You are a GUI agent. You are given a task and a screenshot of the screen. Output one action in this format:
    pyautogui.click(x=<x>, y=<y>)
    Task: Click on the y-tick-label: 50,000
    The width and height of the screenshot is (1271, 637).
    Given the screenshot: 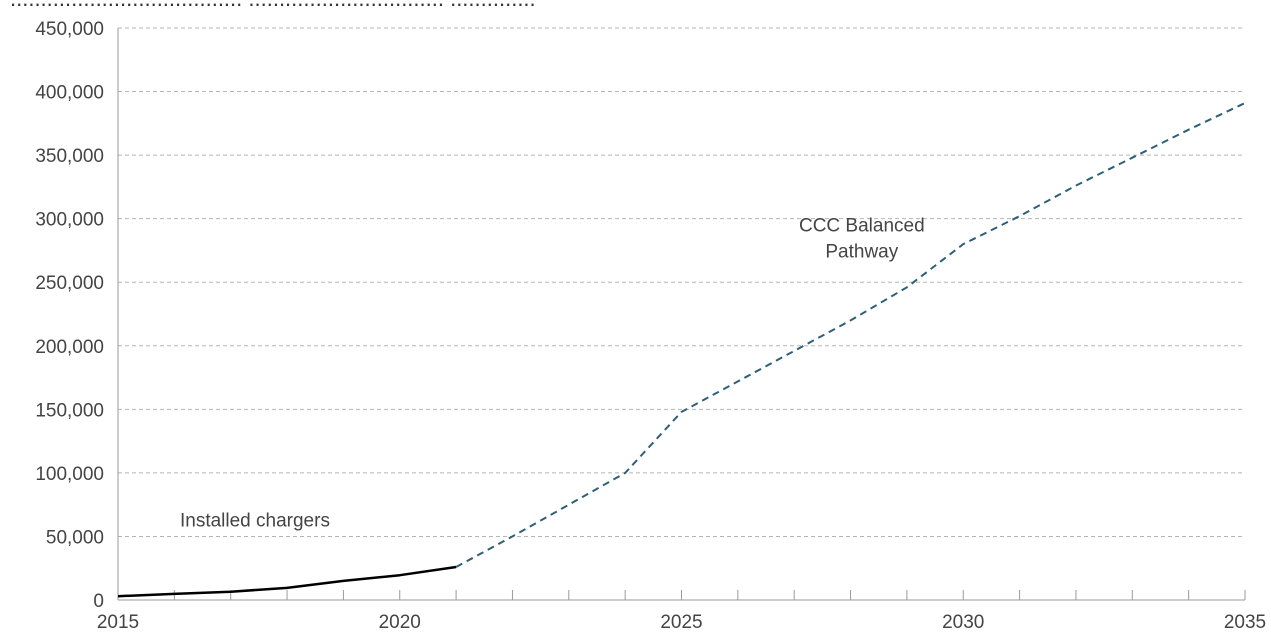 What is the action you would take?
    pyautogui.click(x=75, y=537)
    